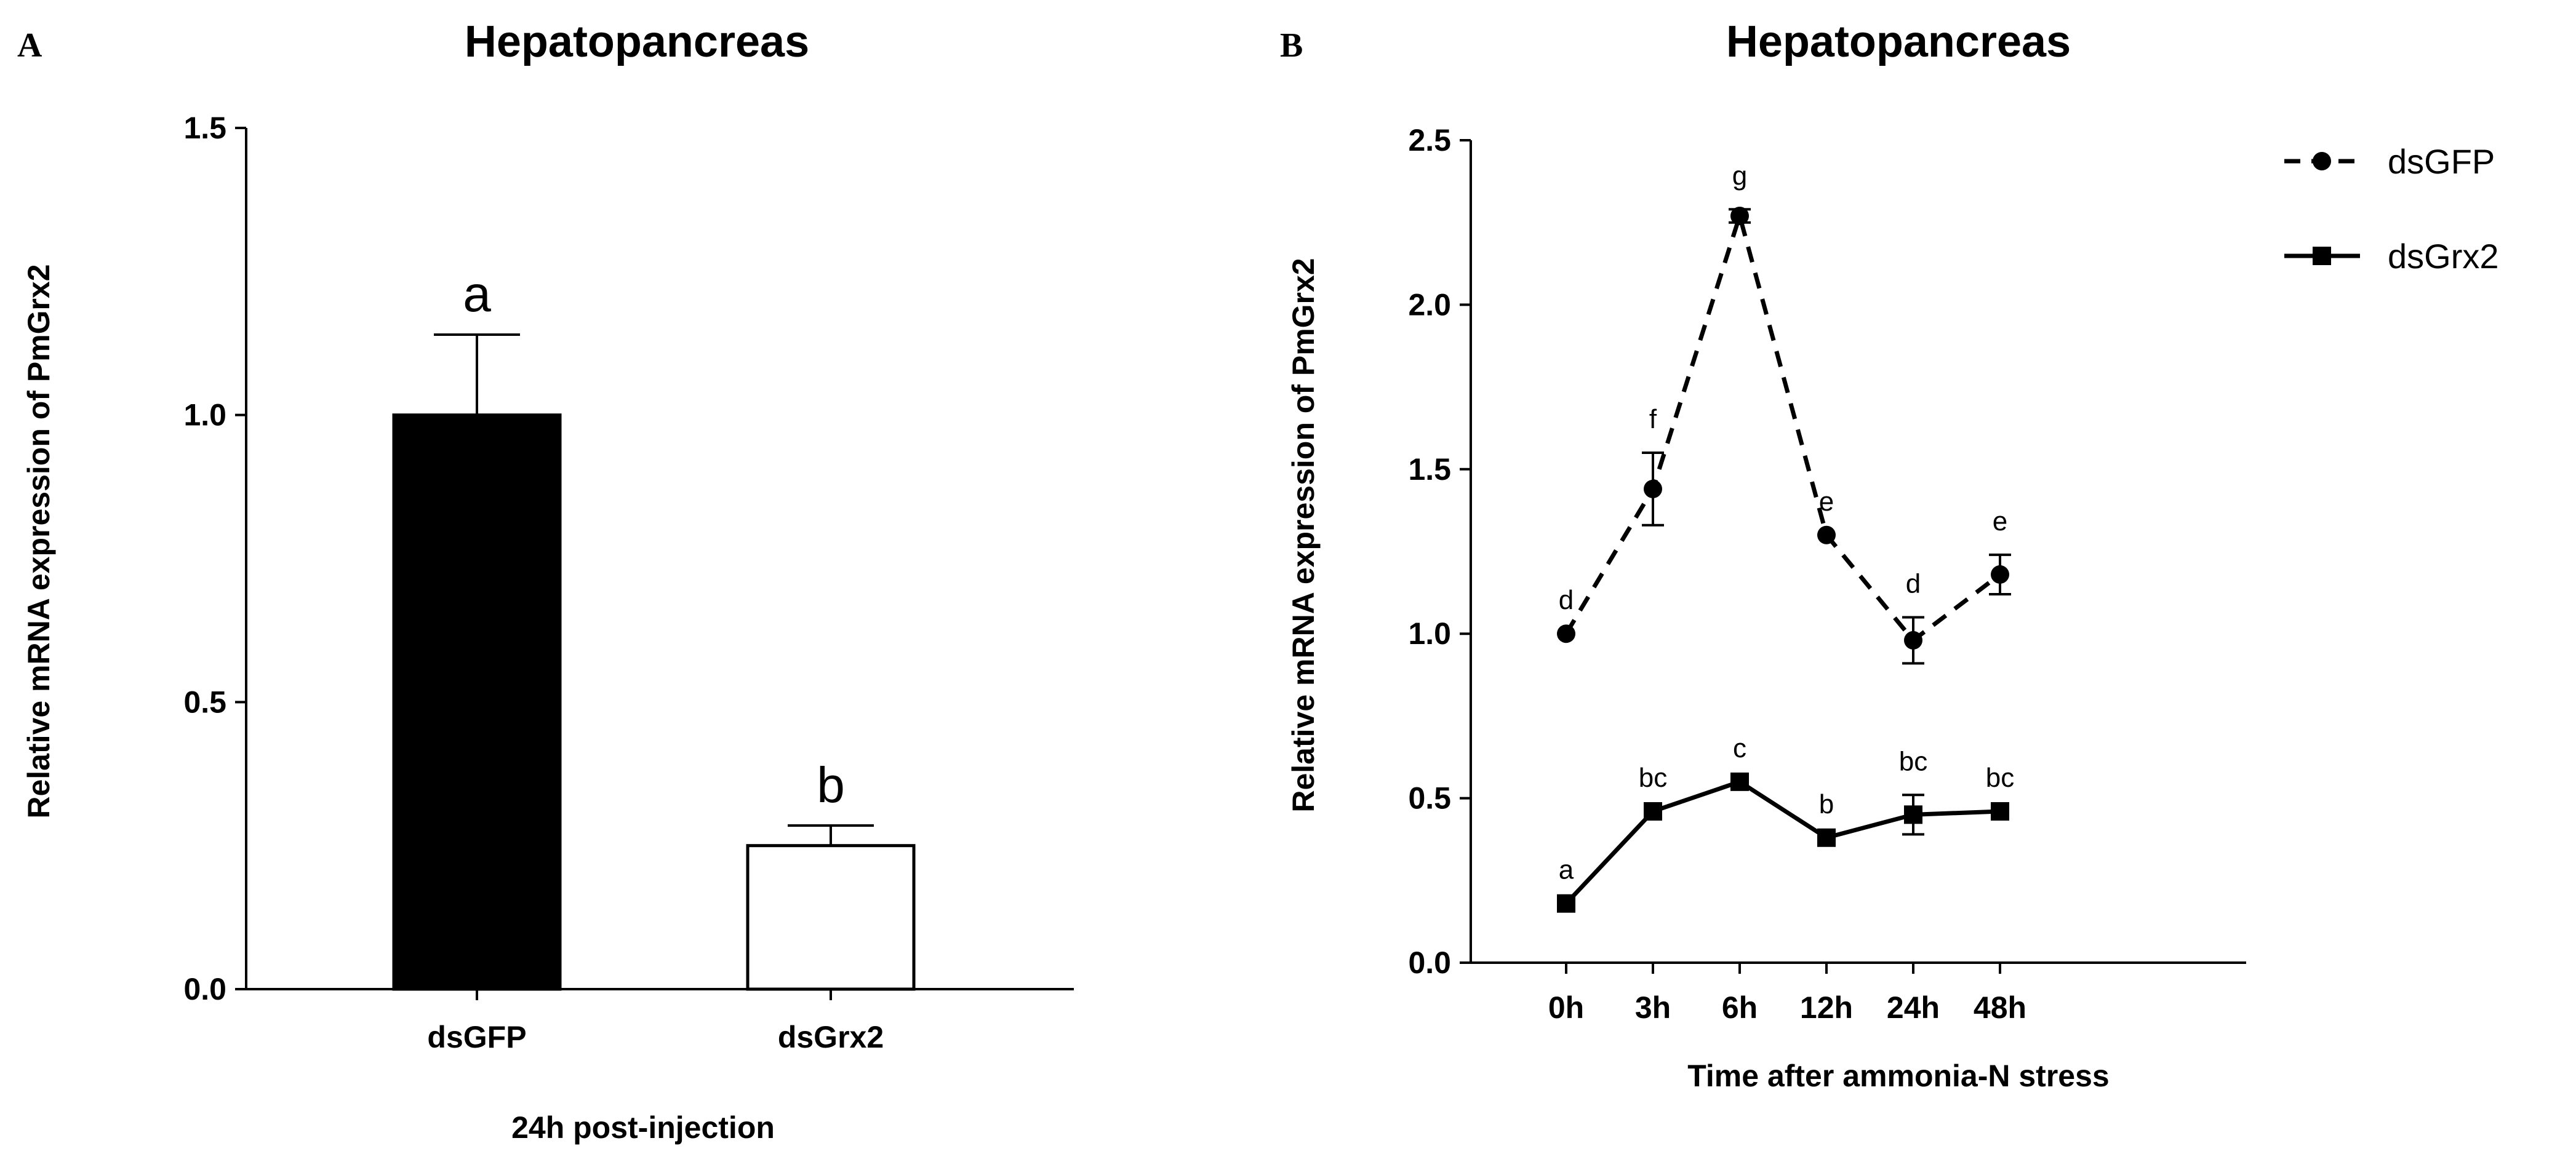 This screenshot has width=2576, height=1170. What do you see at coordinates (1653, 419) in the screenshot?
I see `significance-letter: f` at bounding box center [1653, 419].